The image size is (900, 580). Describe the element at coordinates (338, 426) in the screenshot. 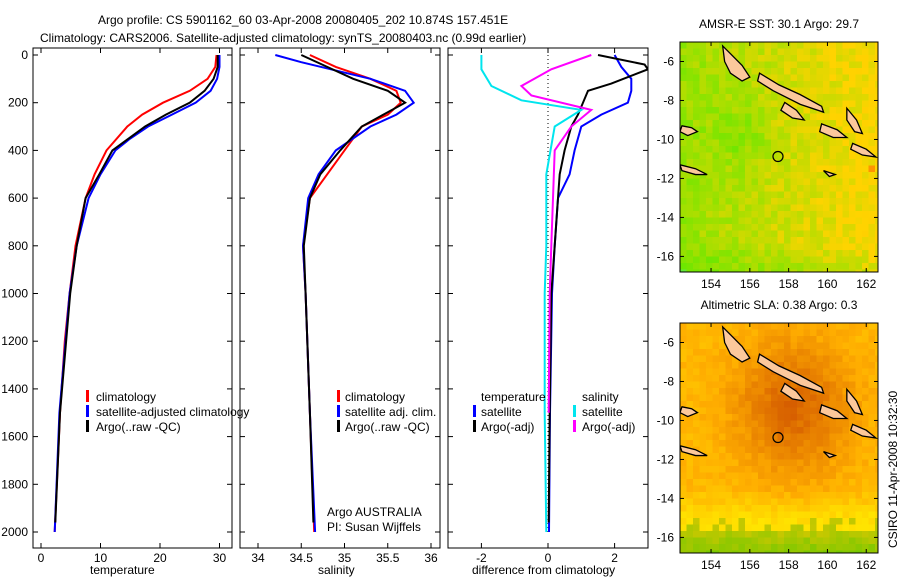

I see `legend-swatch-argo` at that location.